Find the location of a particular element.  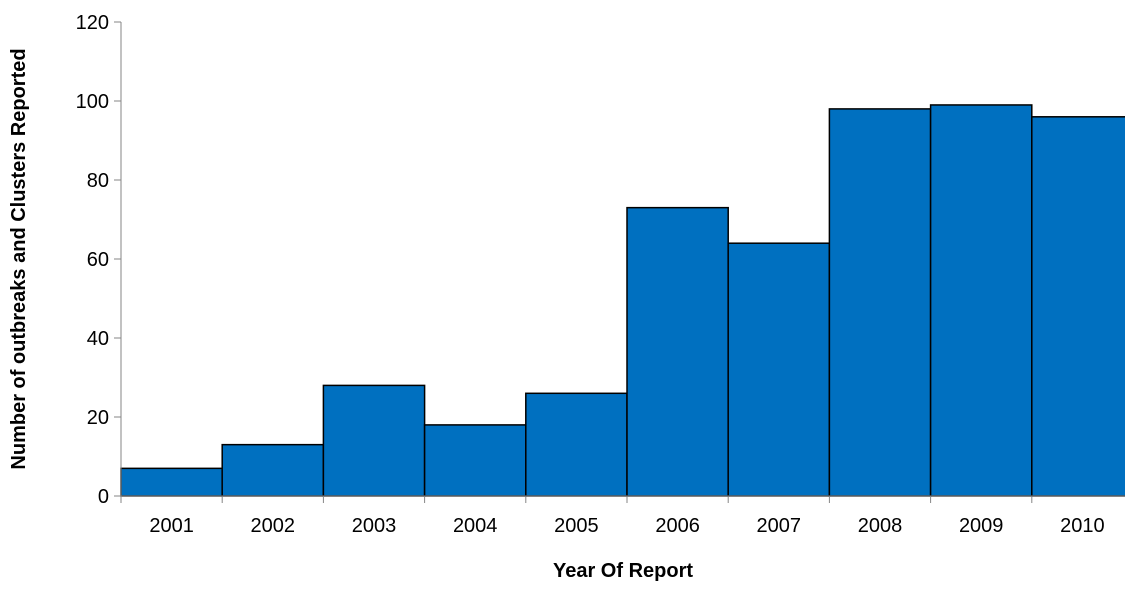

y-tick-label: 80 is located at coordinates (98, 181).